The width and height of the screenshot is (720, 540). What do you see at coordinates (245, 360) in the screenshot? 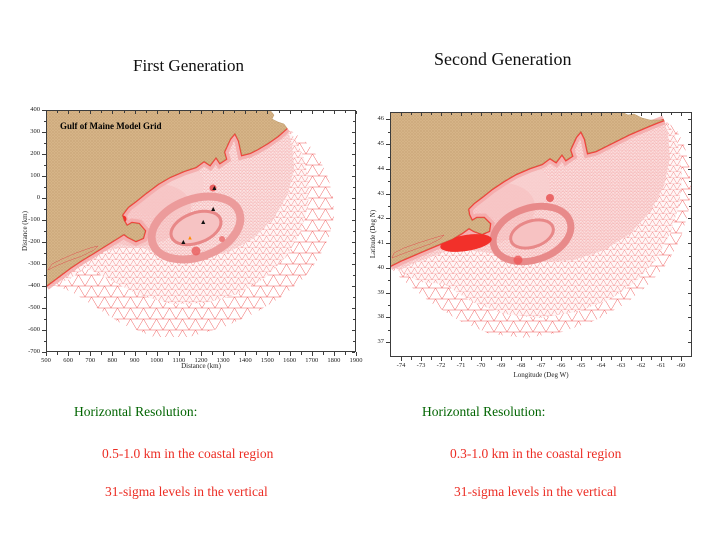
I see `x-tick-label: 1400` at bounding box center [245, 360].